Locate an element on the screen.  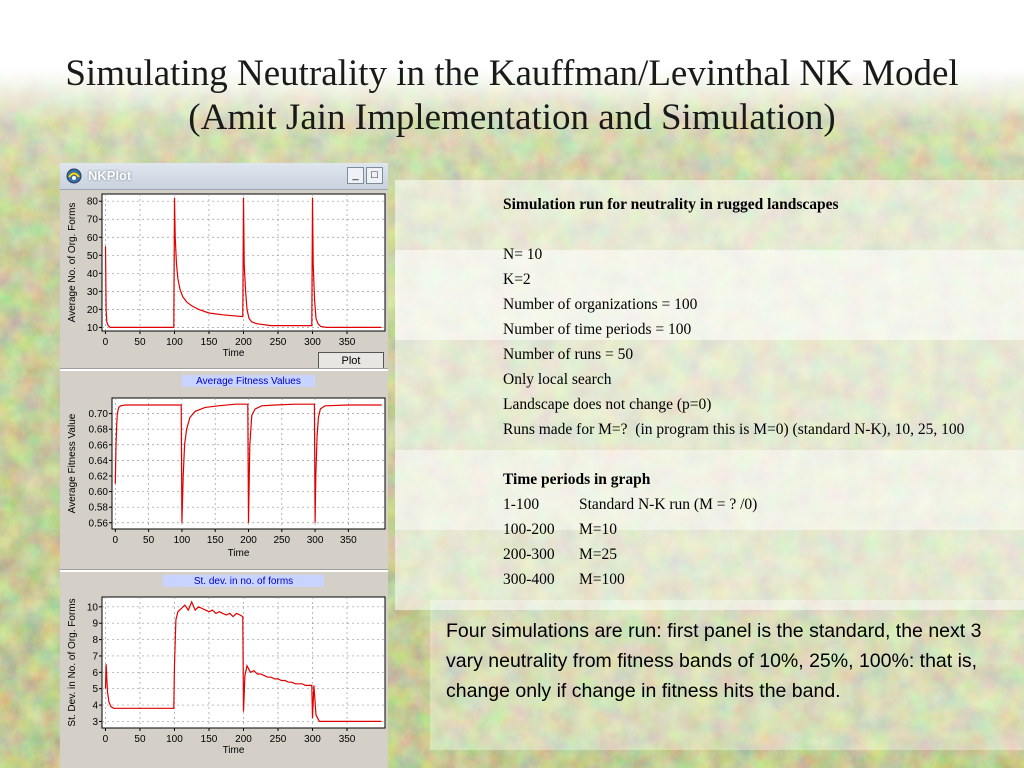
period-row: 100-200 M=10 is located at coordinates (763, 529).